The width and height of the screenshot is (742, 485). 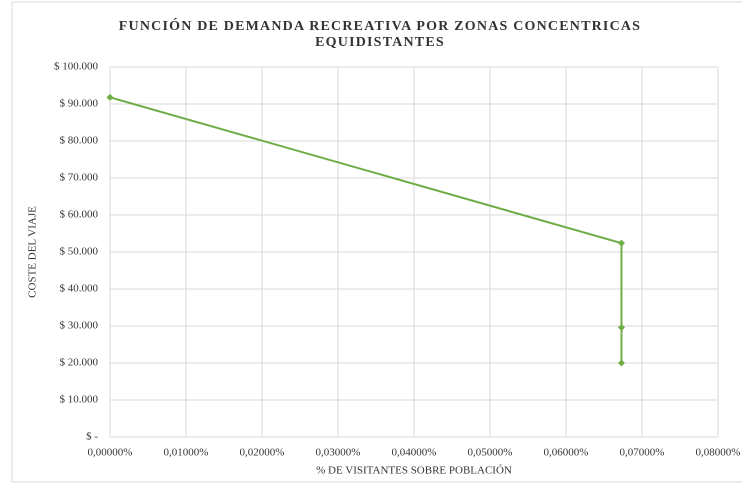 I want to click on x-tick-label: 0,01000%, so click(x=186, y=453).